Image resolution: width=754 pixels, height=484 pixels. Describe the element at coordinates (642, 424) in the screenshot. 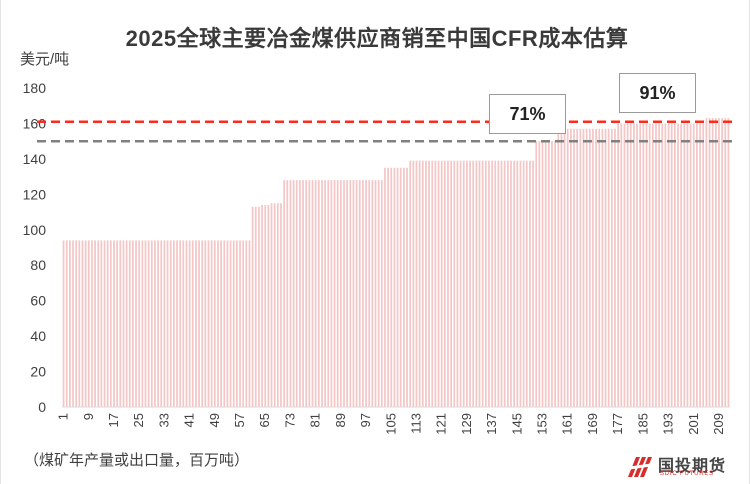

I see `x-tick-label: 185` at that location.